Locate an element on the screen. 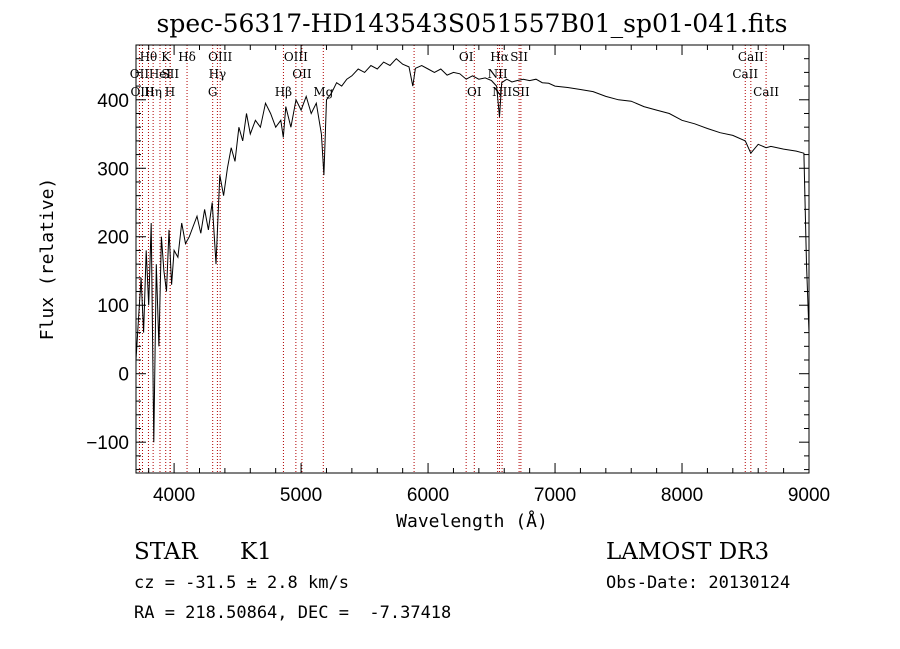 The height and width of the screenshot is (649, 900). line-marker-label: HeI is located at coordinates (160, 74).